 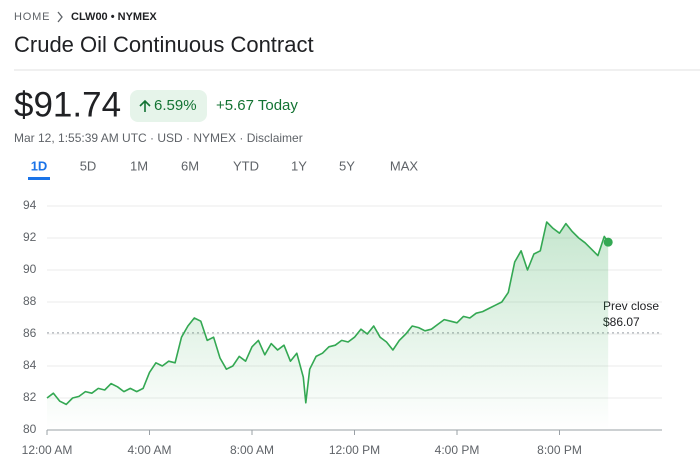 What do you see at coordinates (404, 165) in the screenshot?
I see `range-tab: MAX` at bounding box center [404, 165].